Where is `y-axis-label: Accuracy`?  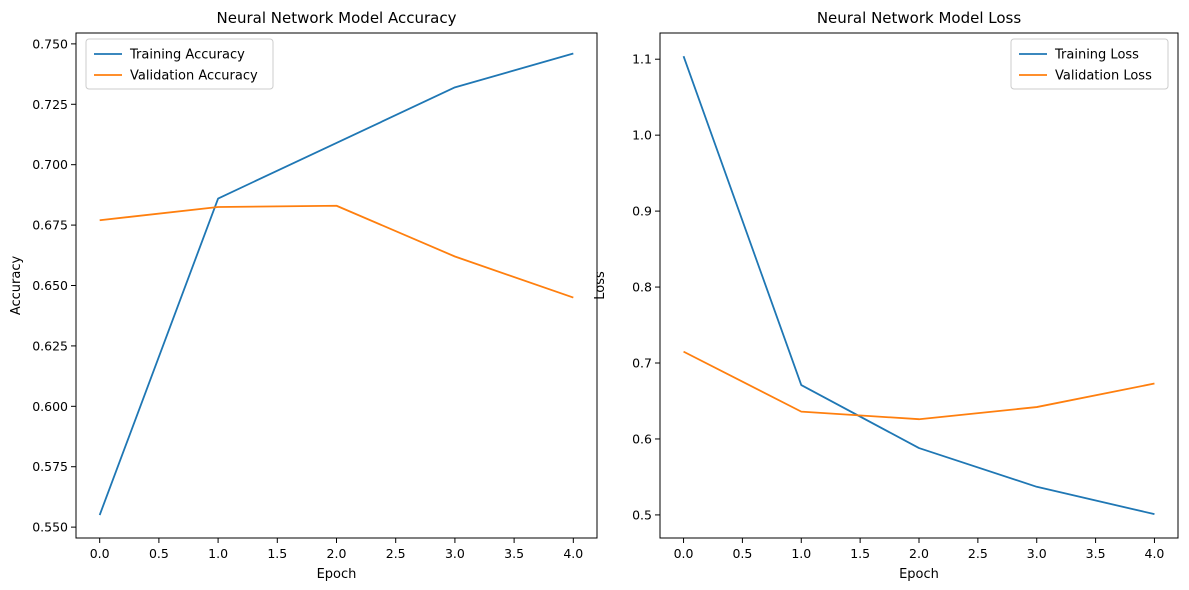 y-axis-label: Accuracy is located at coordinates (16, 286).